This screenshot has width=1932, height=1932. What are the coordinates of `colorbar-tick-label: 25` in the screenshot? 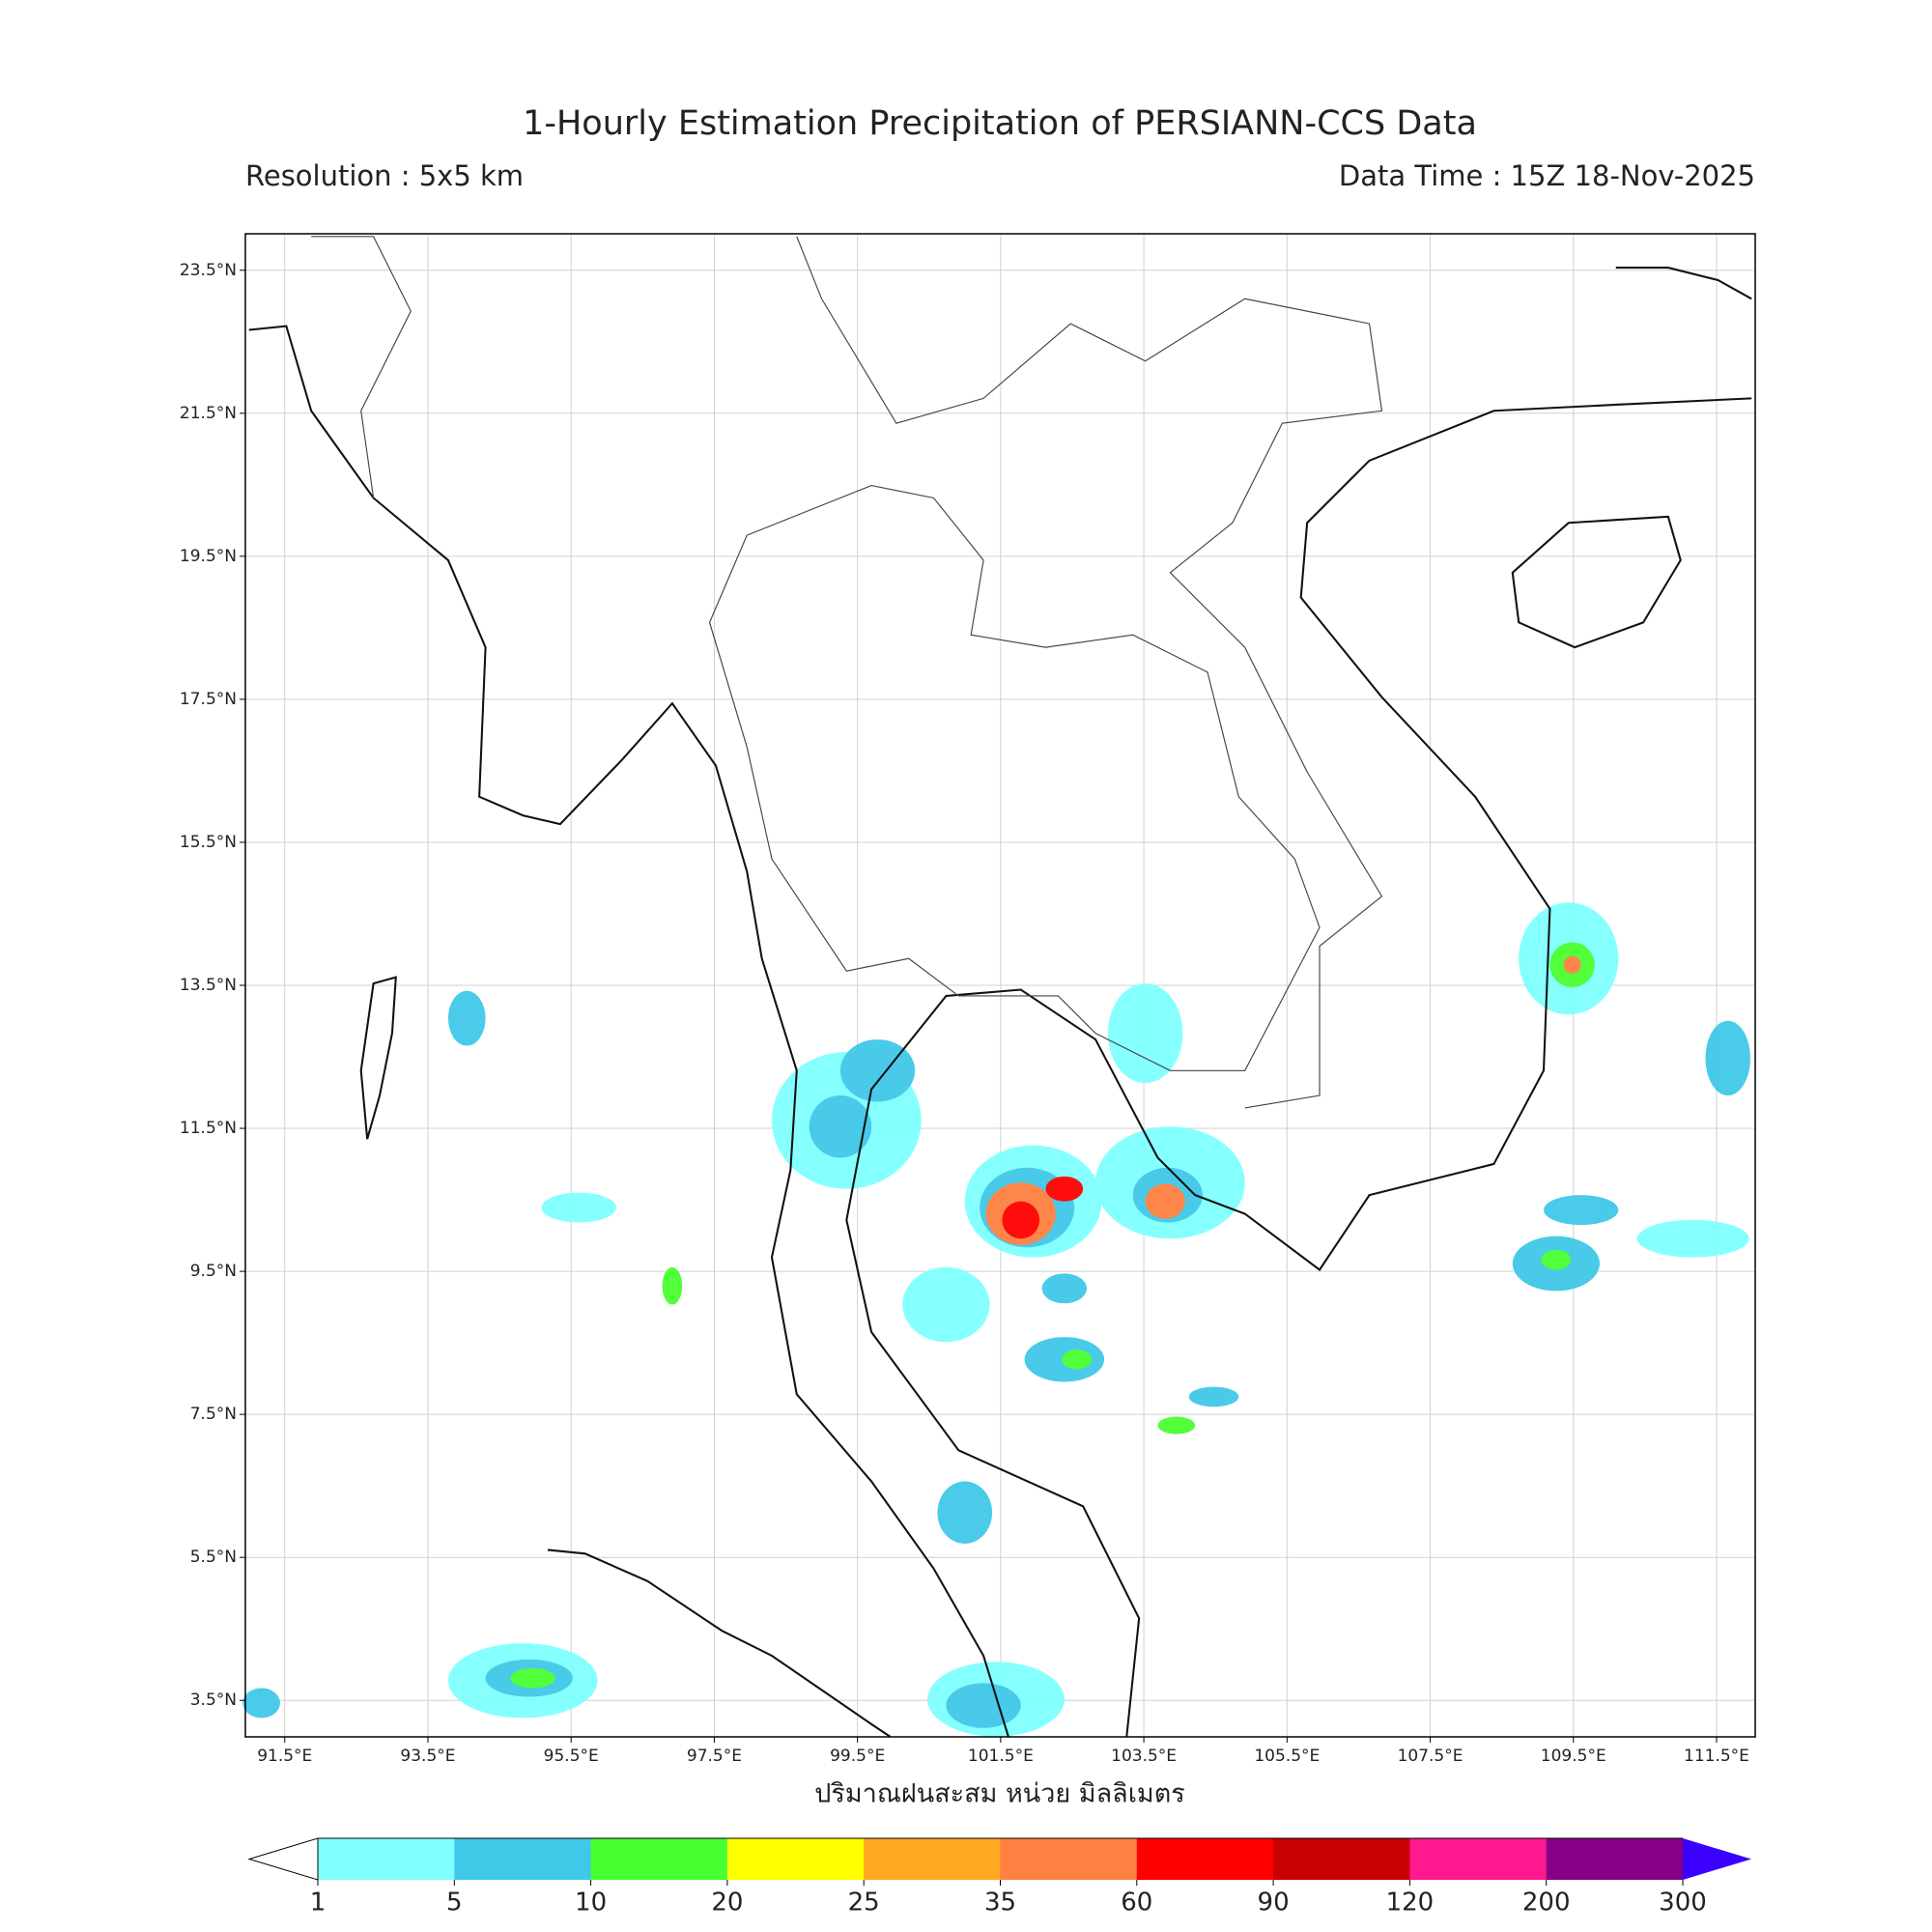 It's located at (864, 1903).